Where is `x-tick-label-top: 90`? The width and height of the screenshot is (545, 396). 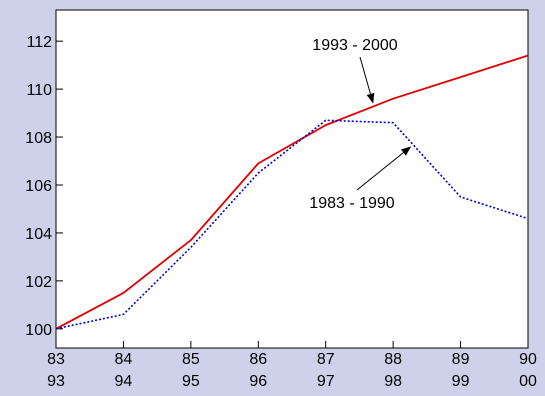 x-tick-label-top: 90 is located at coordinates (528, 359).